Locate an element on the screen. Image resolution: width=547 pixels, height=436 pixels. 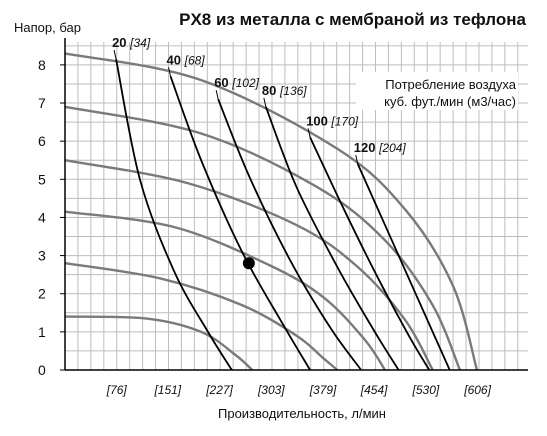
air-curve-label: 120 [204] is located at coordinates (380, 147).